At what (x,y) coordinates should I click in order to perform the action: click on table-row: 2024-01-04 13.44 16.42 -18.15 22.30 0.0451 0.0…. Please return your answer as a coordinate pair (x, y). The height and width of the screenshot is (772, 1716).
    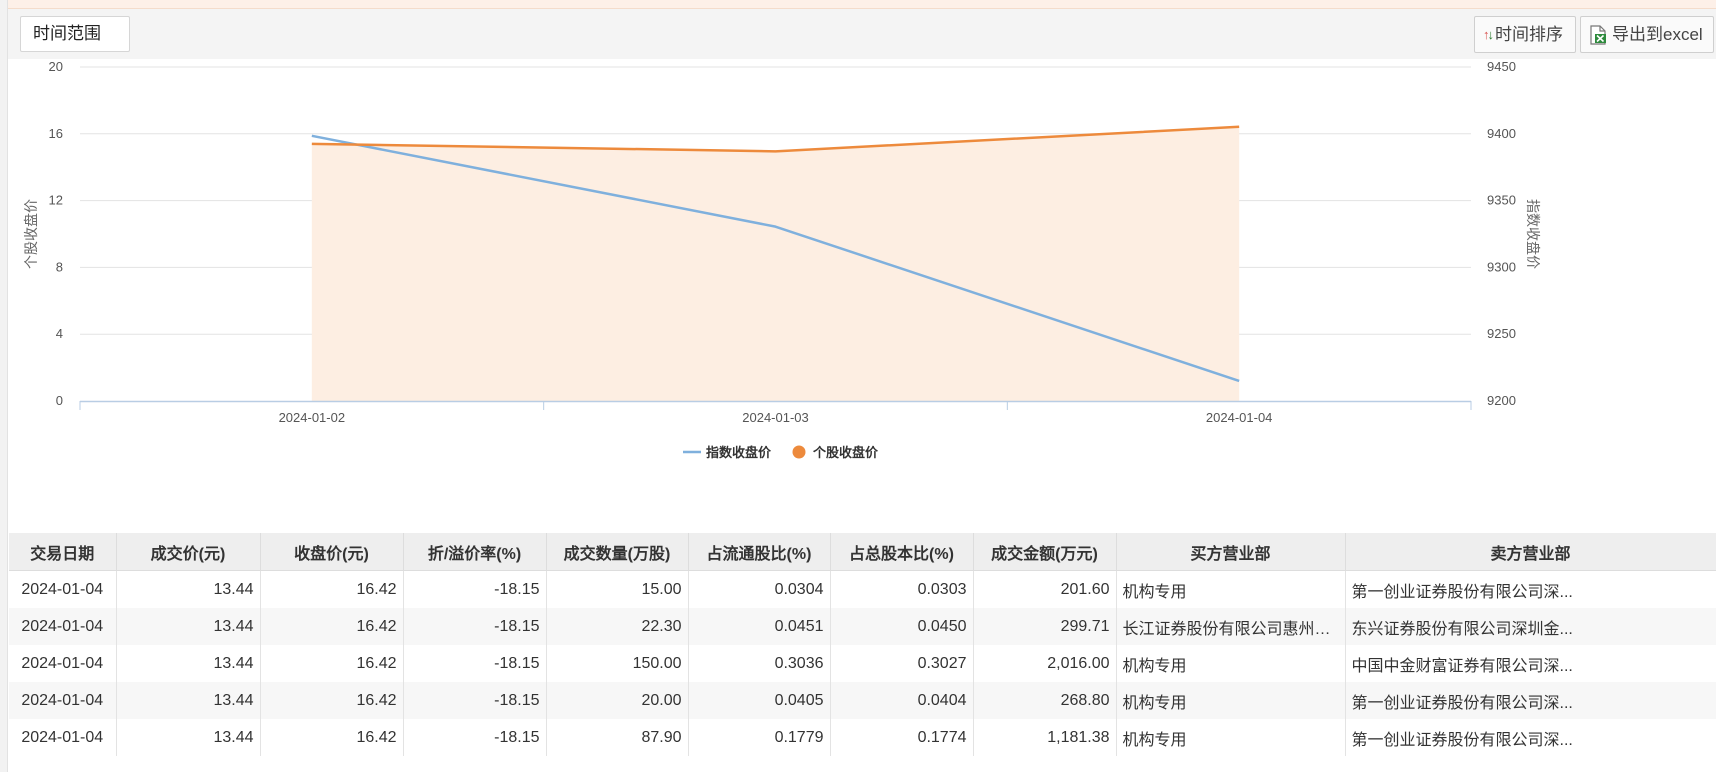
    Looking at the image, I should click on (862, 626).